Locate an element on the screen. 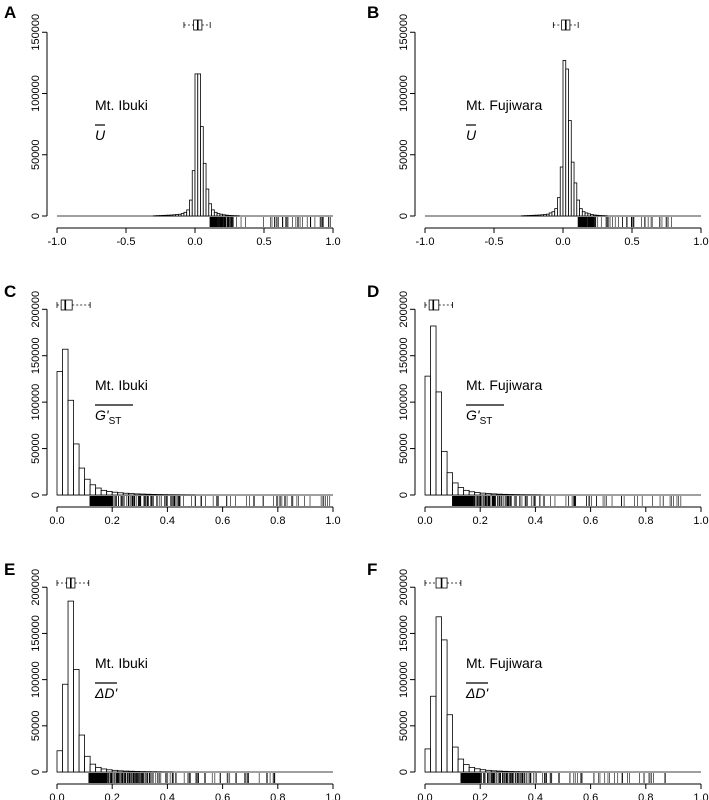  panel-label: A is located at coordinates (10, 12).